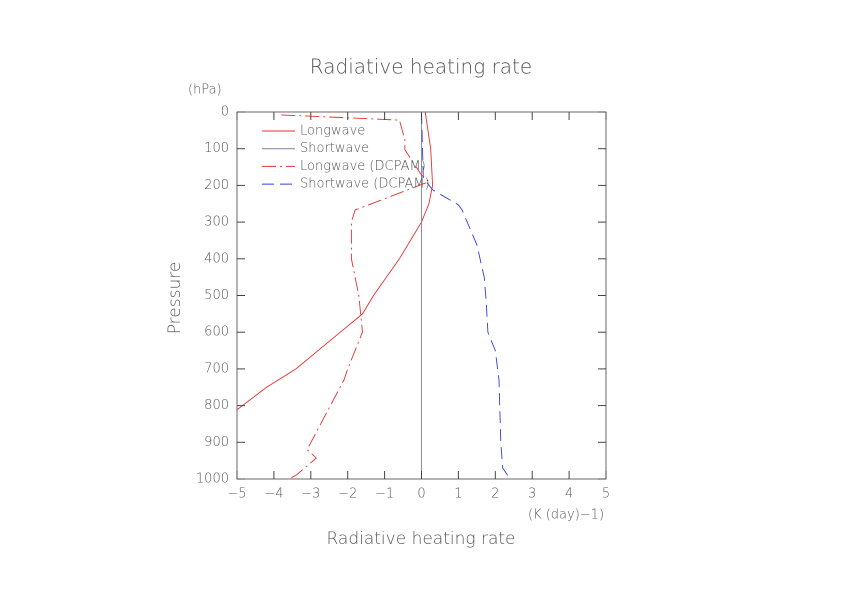 Image resolution: width=842 pixels, height=595 pixels. I want to click on x-tick-label: 0, so click(421, 494).